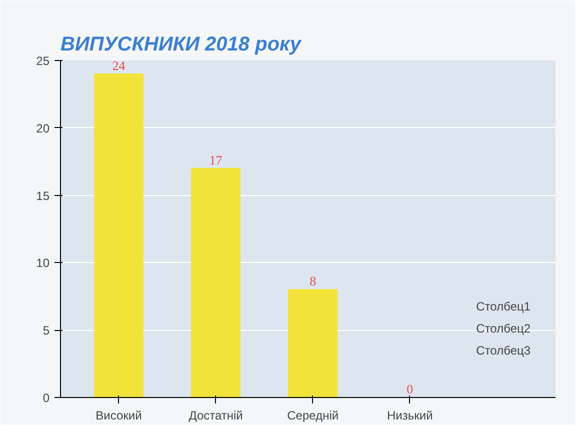  What do you see at coordinates (181, 45) in the screenshot?
I see `chart-title: ВИПУСКНИКИ 2018 року` at bounding box center [181, 45].